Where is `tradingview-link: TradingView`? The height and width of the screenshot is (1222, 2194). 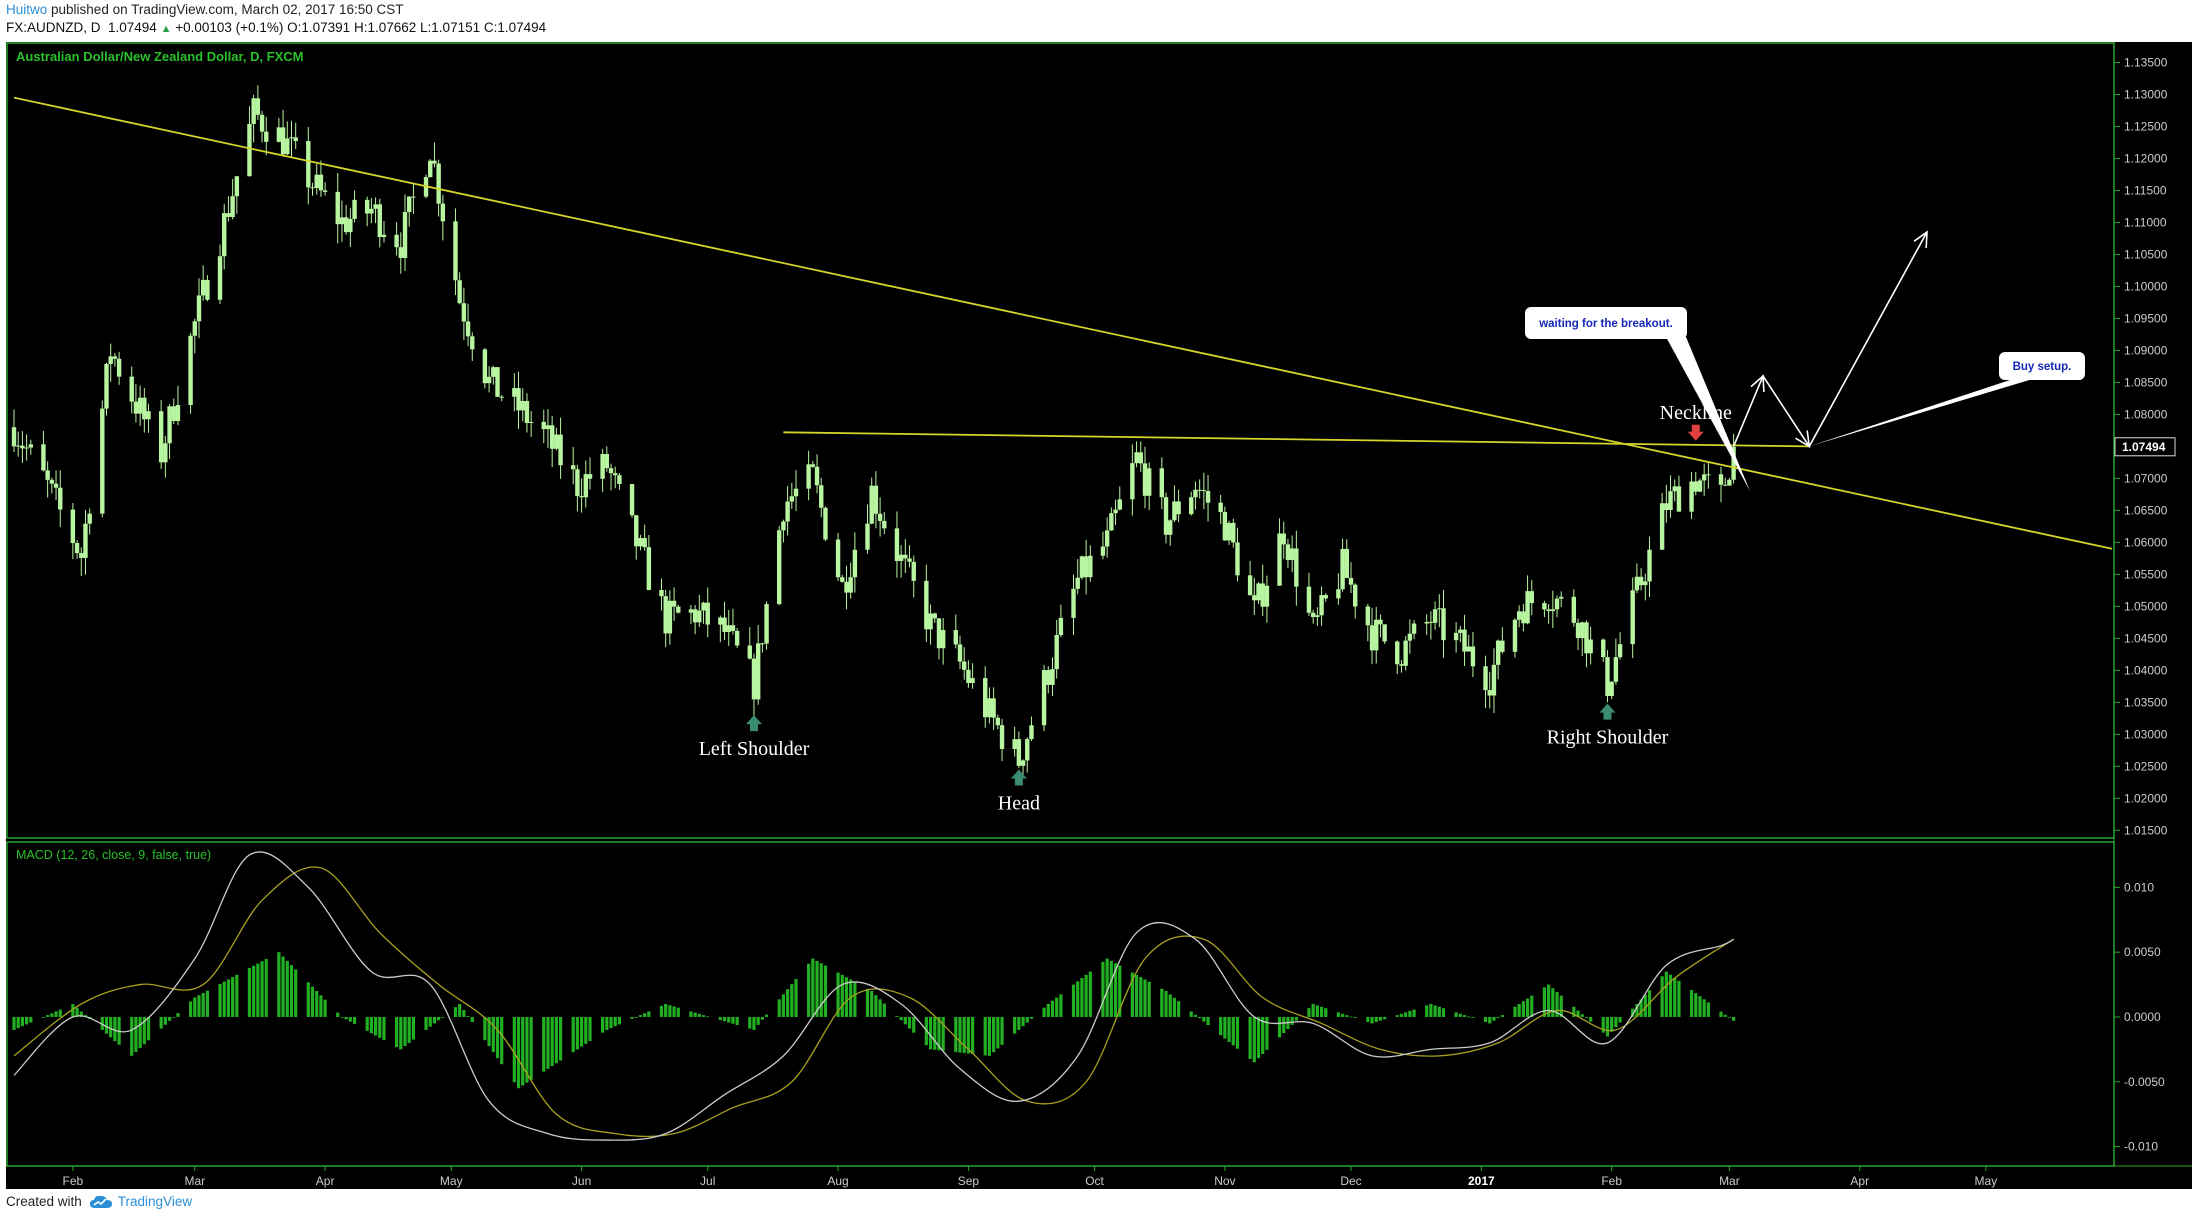
tradingview-link: TradingView is located at coordinates (140, 1201).